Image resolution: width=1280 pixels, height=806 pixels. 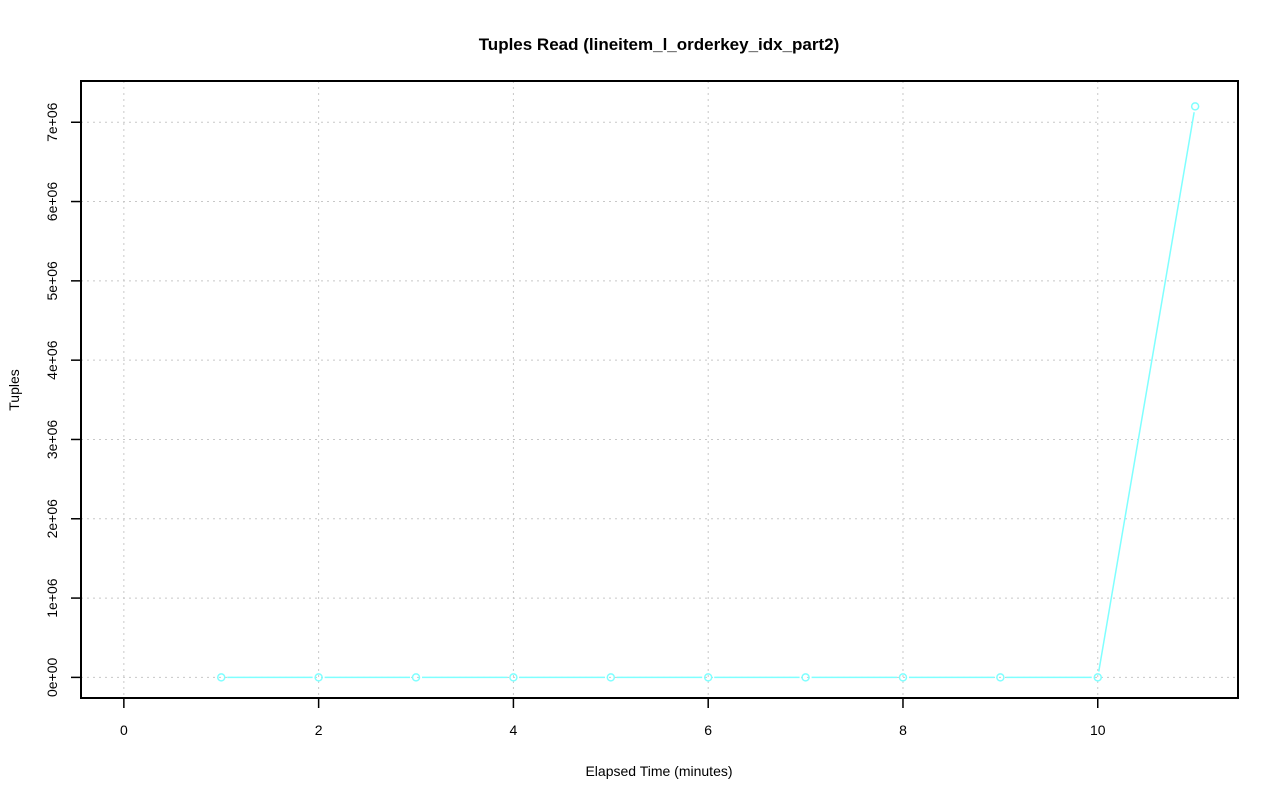 What do you see at coordinates (52, 281) in the screenshot?
I see `y-tick-label: 5e+06` at bounding box center [52, 281].